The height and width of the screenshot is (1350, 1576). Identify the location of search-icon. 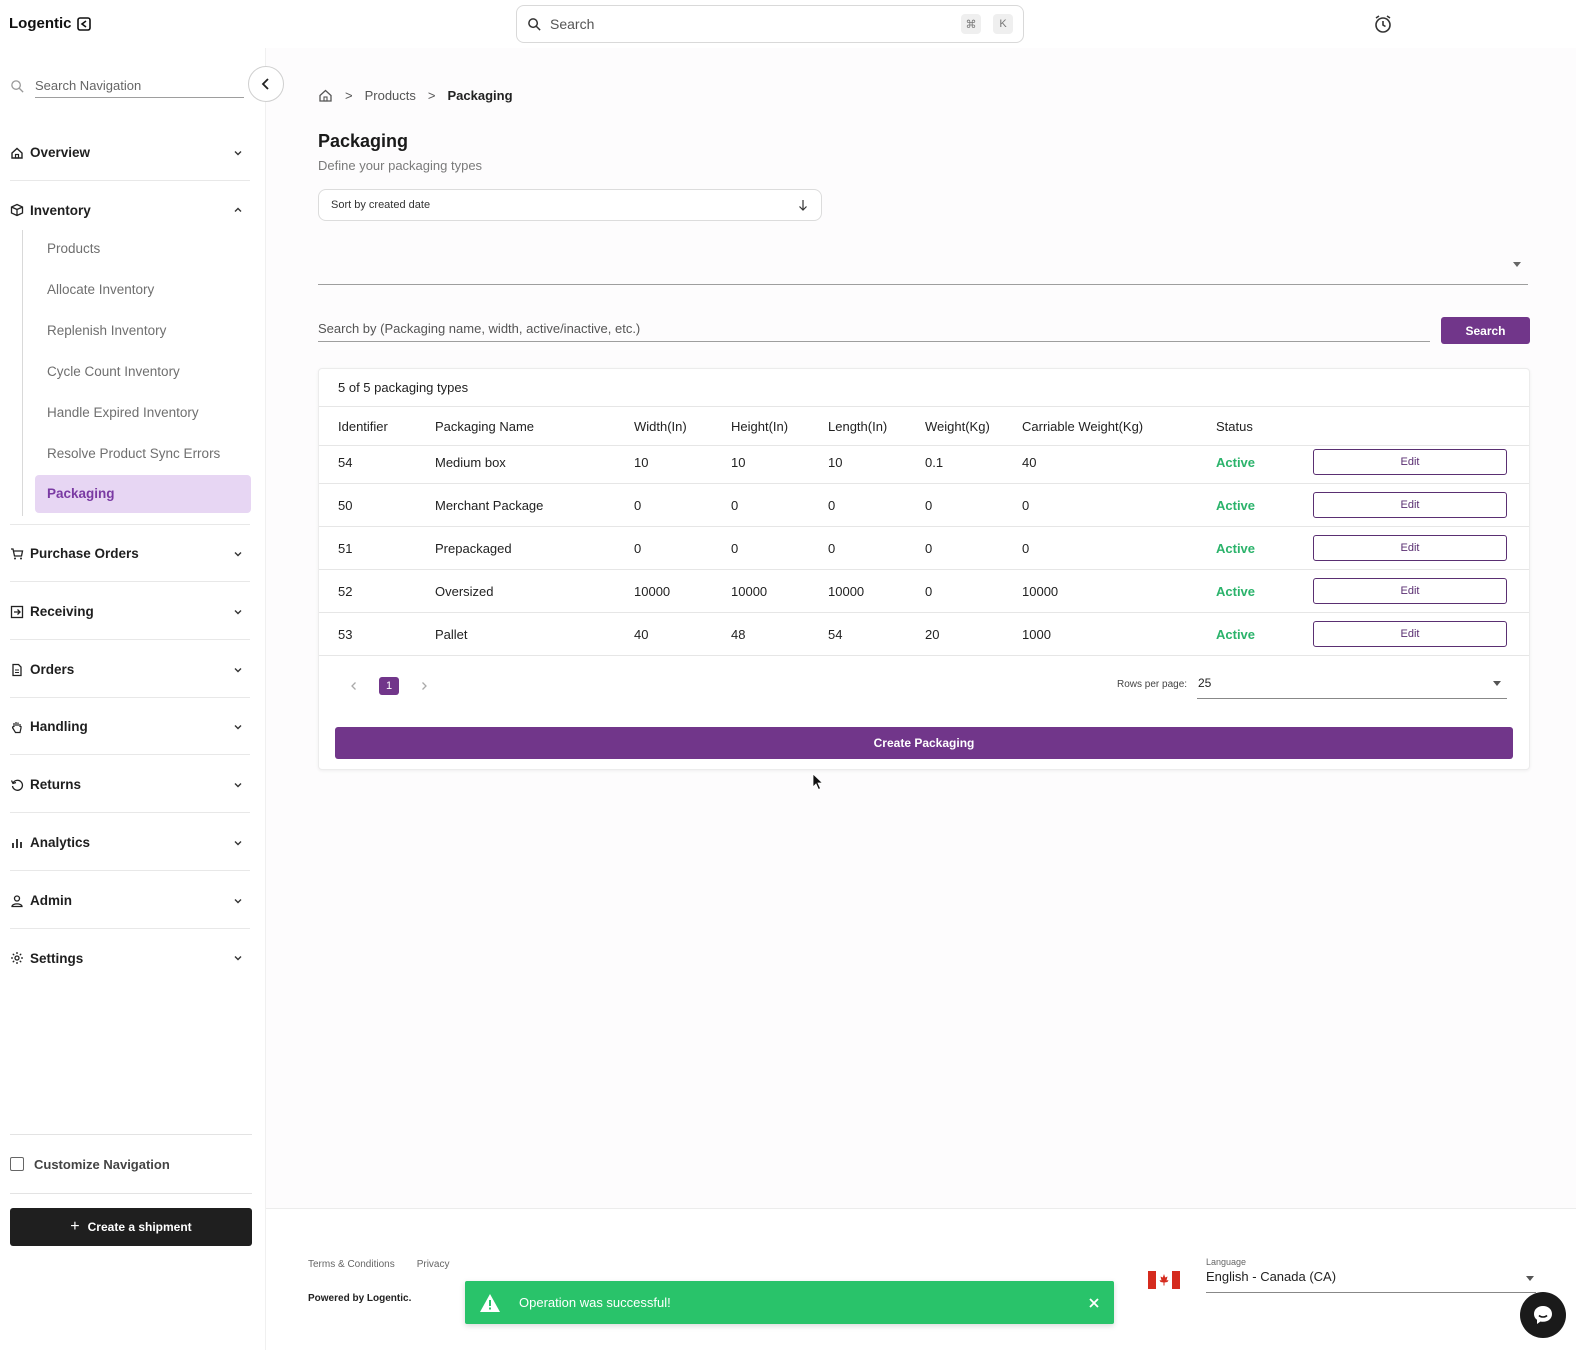
(534, 24).